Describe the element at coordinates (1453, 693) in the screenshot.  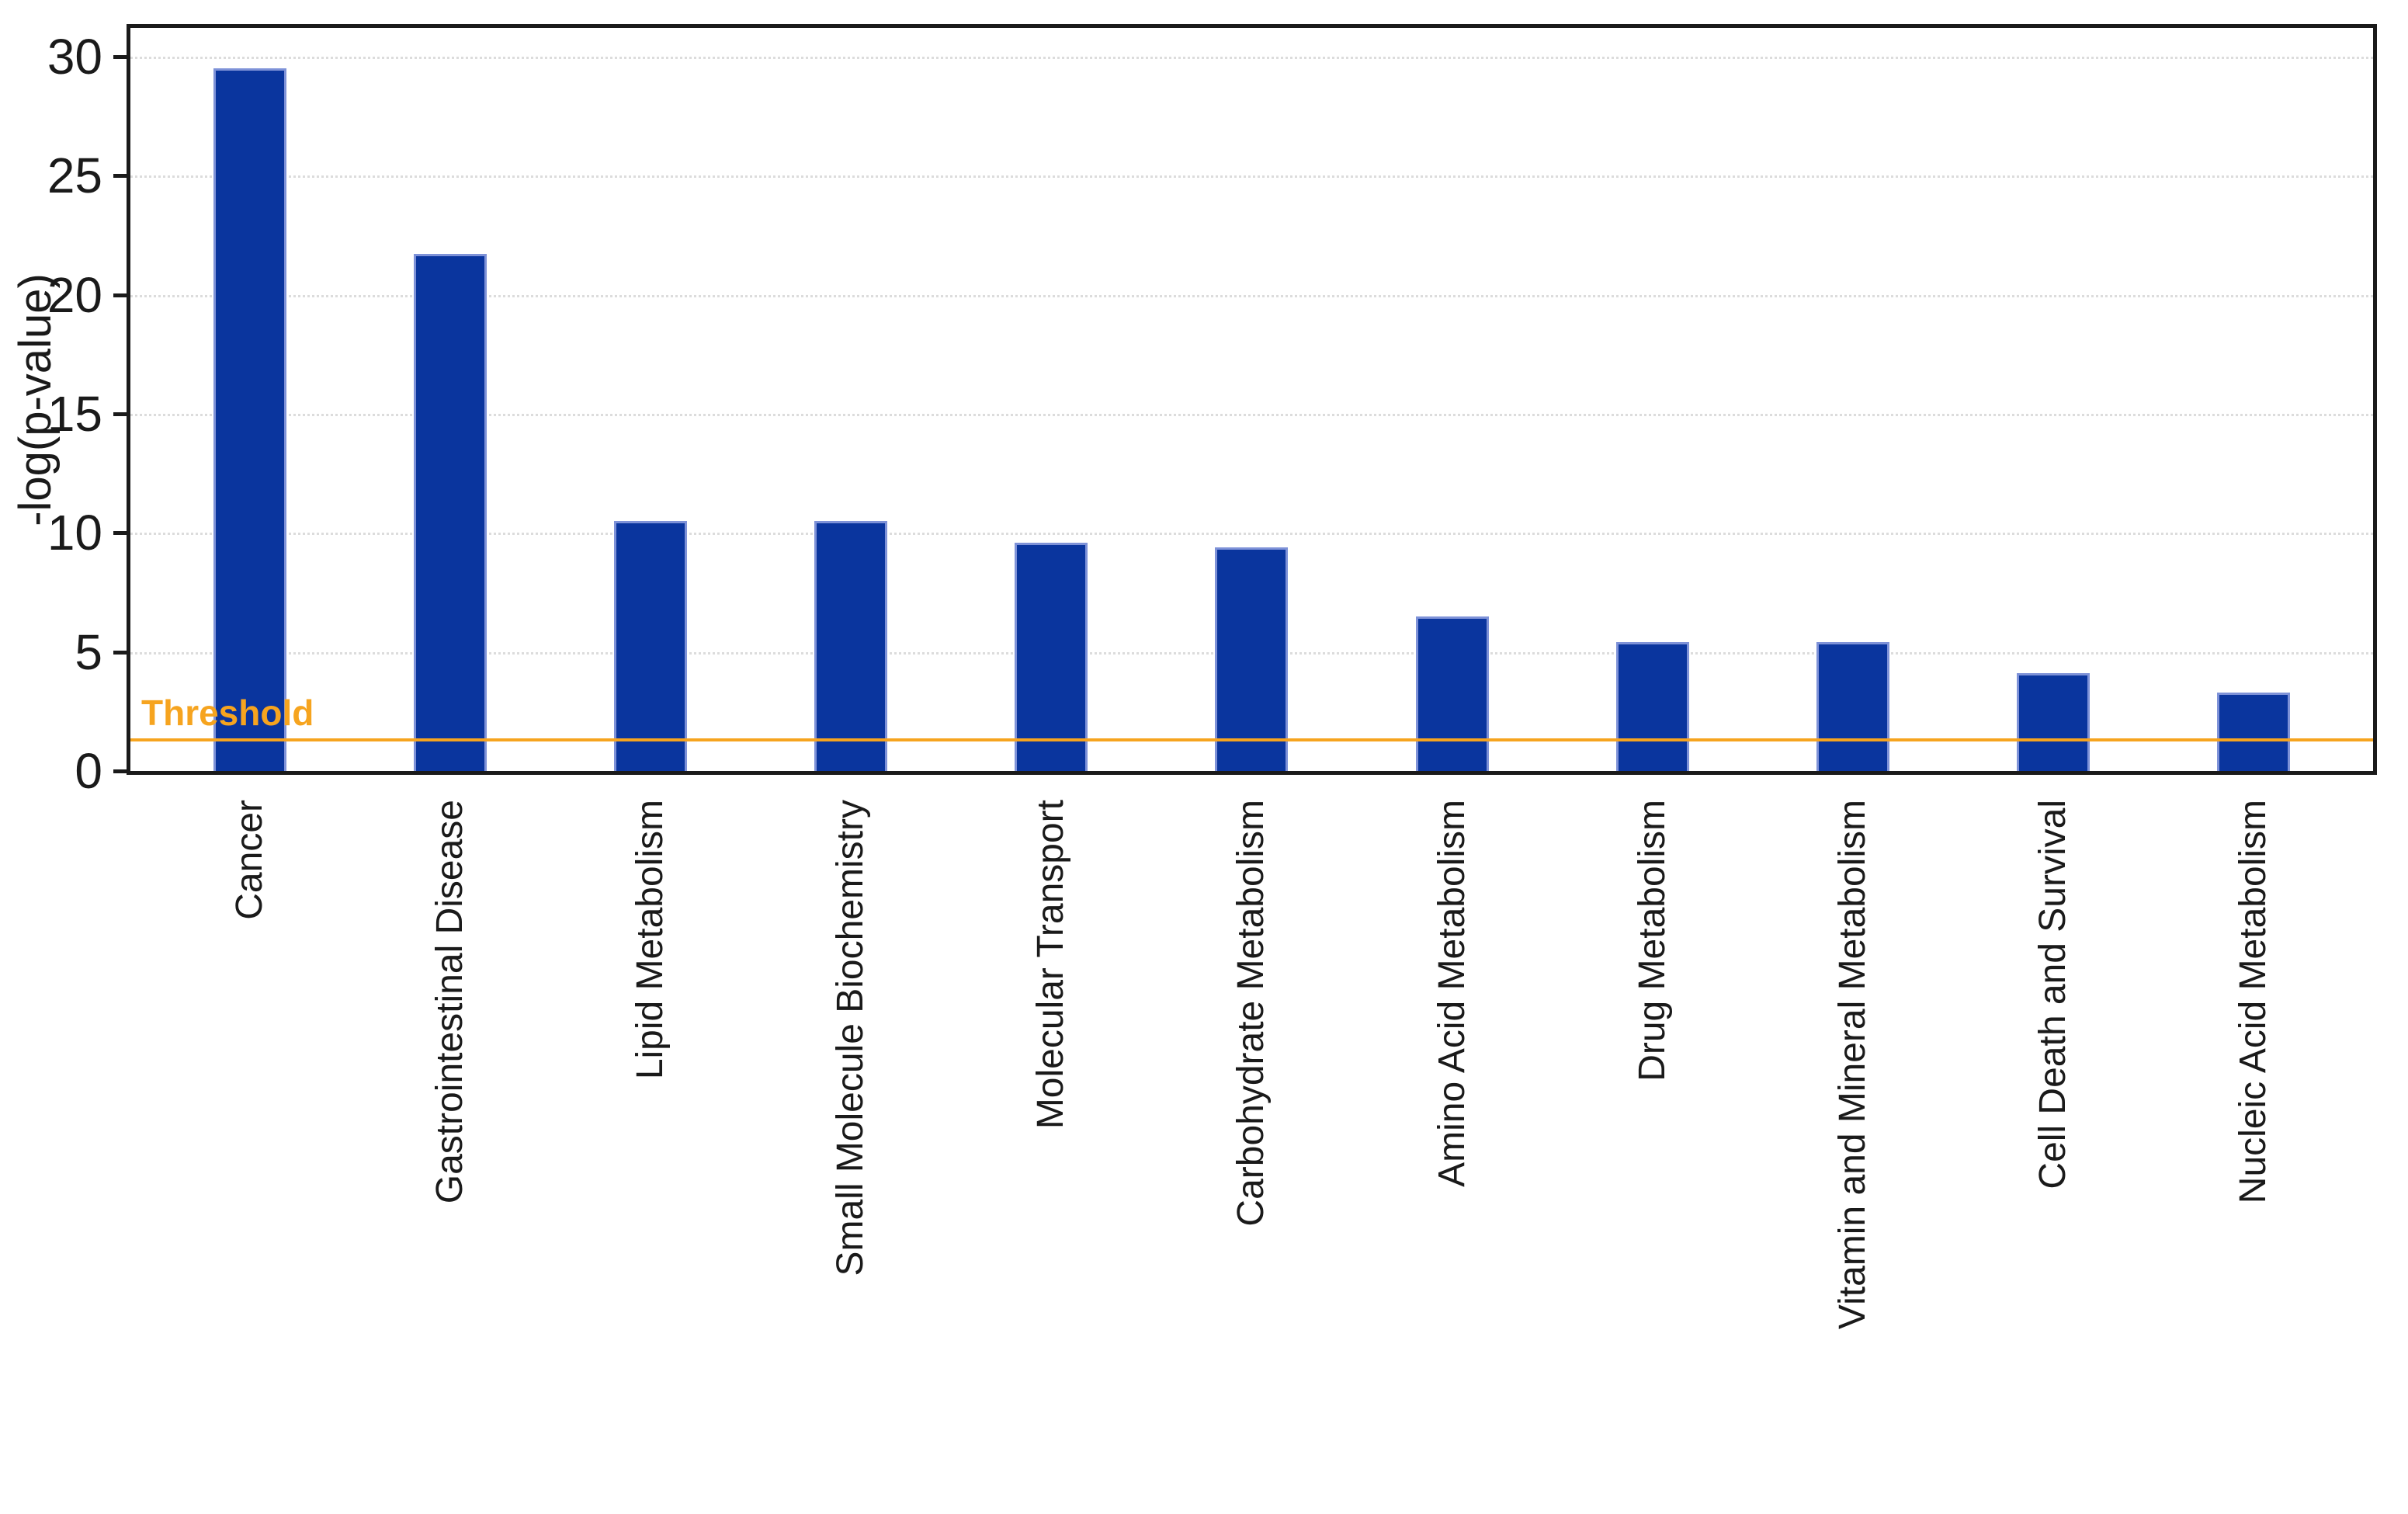
I see `bar-amino-acid-metabolism` at that location.